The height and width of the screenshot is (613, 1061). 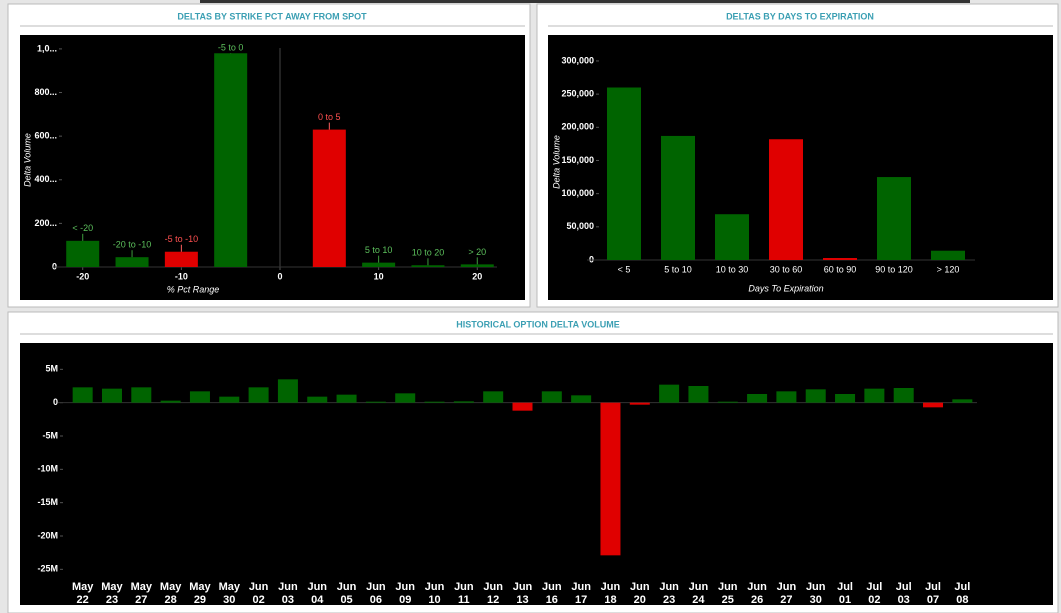 What do you see at coordinates (577, 193) in the screenshot?
I see `y-tick-label: 100,000` at bounding box center [577, 193].